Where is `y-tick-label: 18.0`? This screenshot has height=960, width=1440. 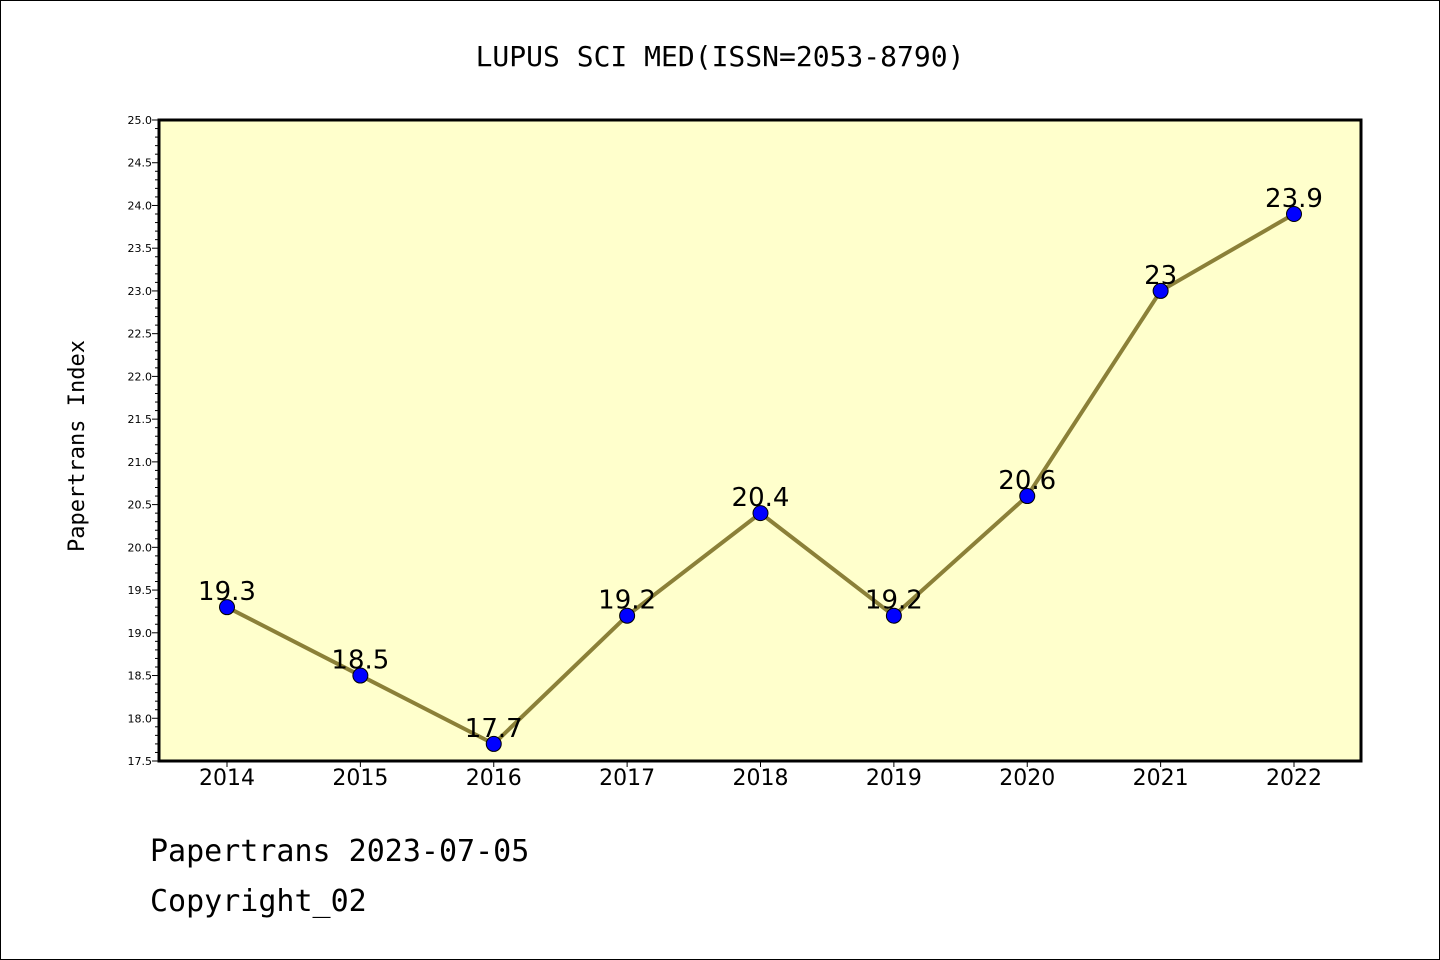 y-tick-label: 18.0 is located at coordinates (140, 718).